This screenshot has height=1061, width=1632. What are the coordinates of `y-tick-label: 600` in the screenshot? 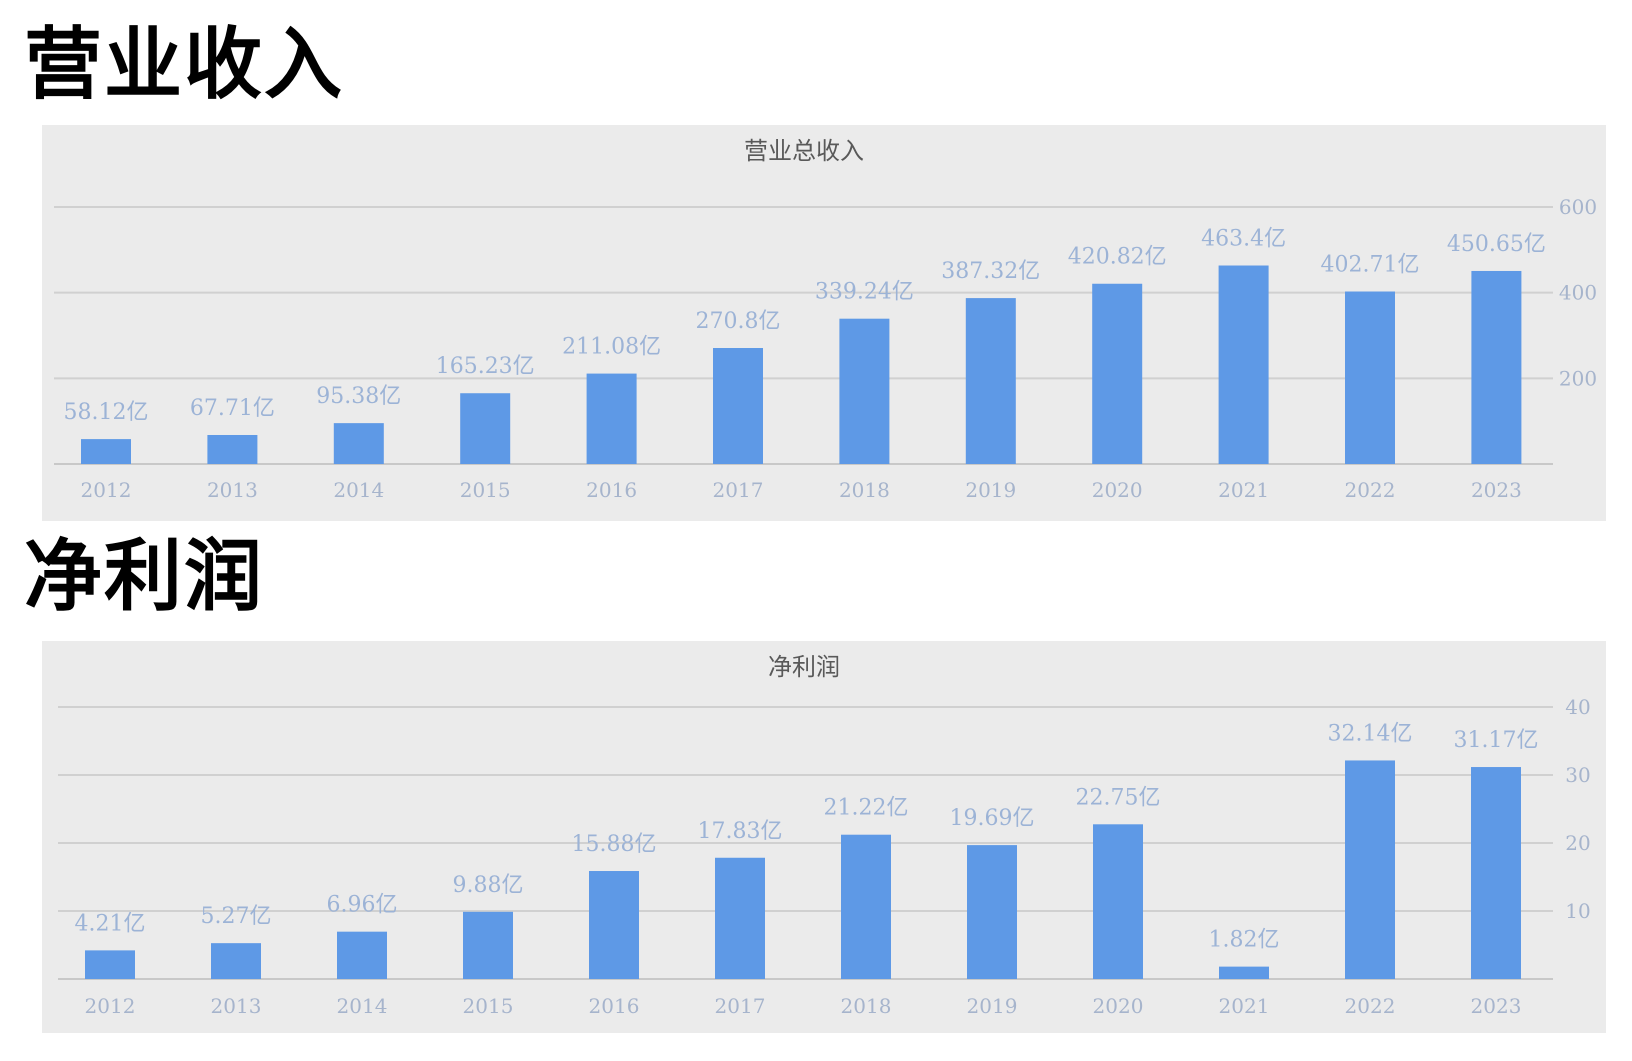 It's located at (1578, 207).